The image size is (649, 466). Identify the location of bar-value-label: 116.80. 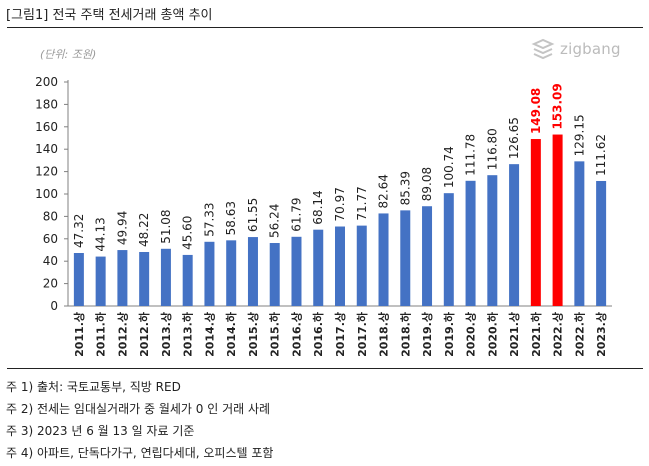
(492, 149).